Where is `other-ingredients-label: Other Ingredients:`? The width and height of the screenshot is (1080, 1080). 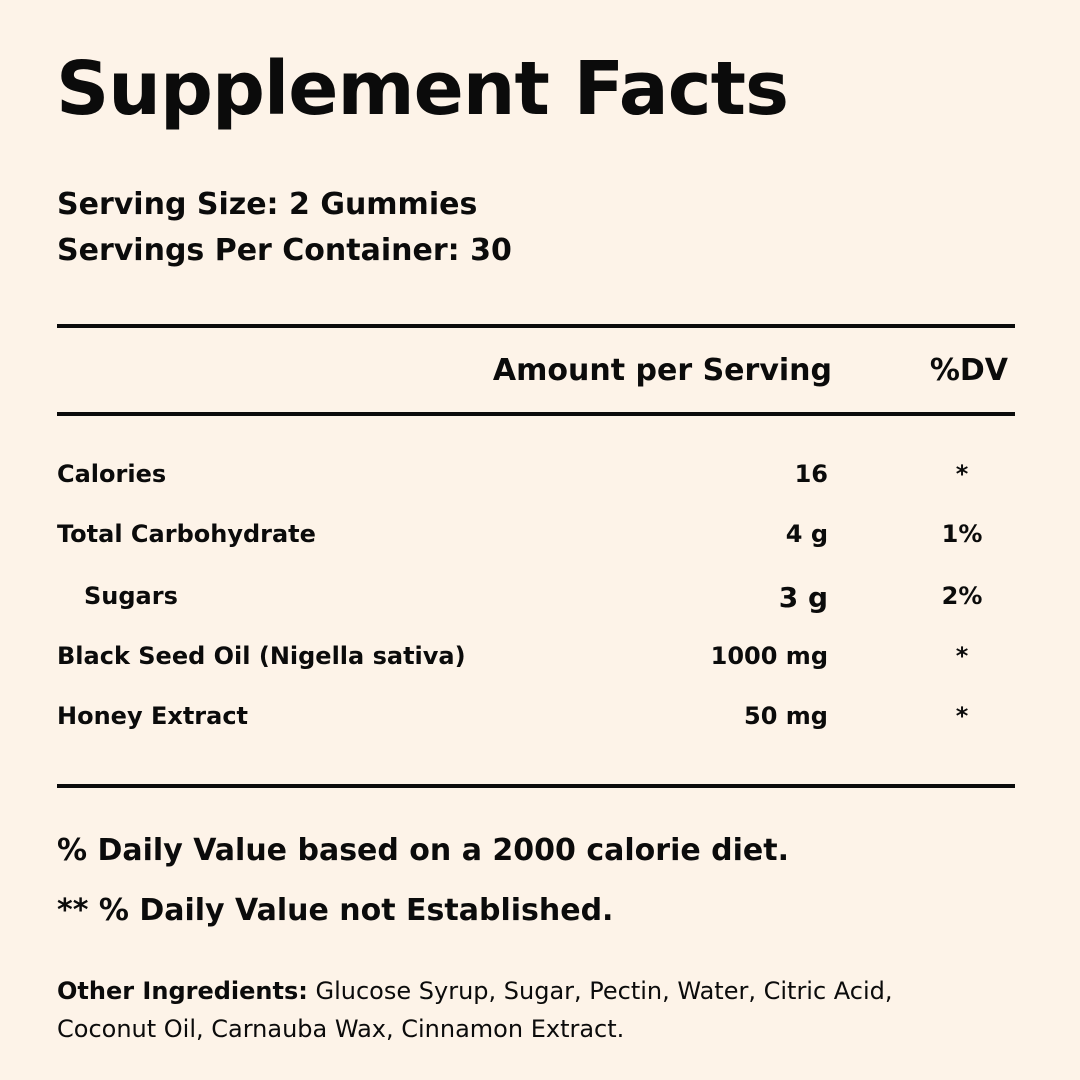 other-ingredients-label: Other Ingredients: is located at coordinates (182, 991).